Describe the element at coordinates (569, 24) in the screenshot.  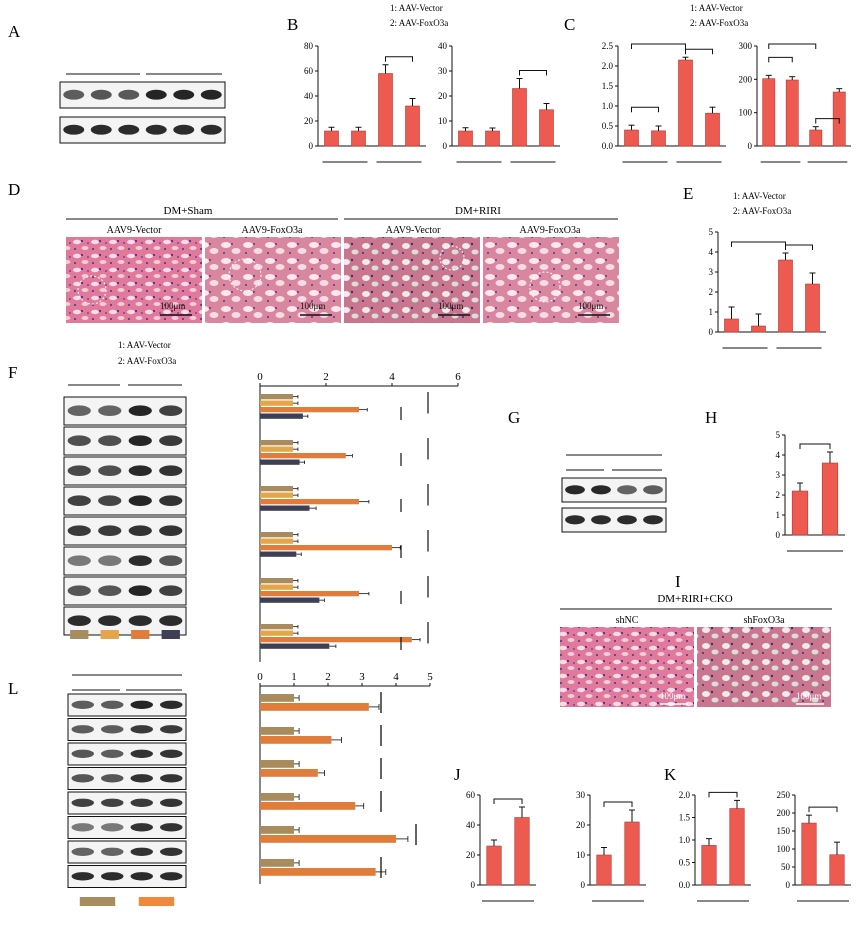
I see `panel-label-c: C` at that location.